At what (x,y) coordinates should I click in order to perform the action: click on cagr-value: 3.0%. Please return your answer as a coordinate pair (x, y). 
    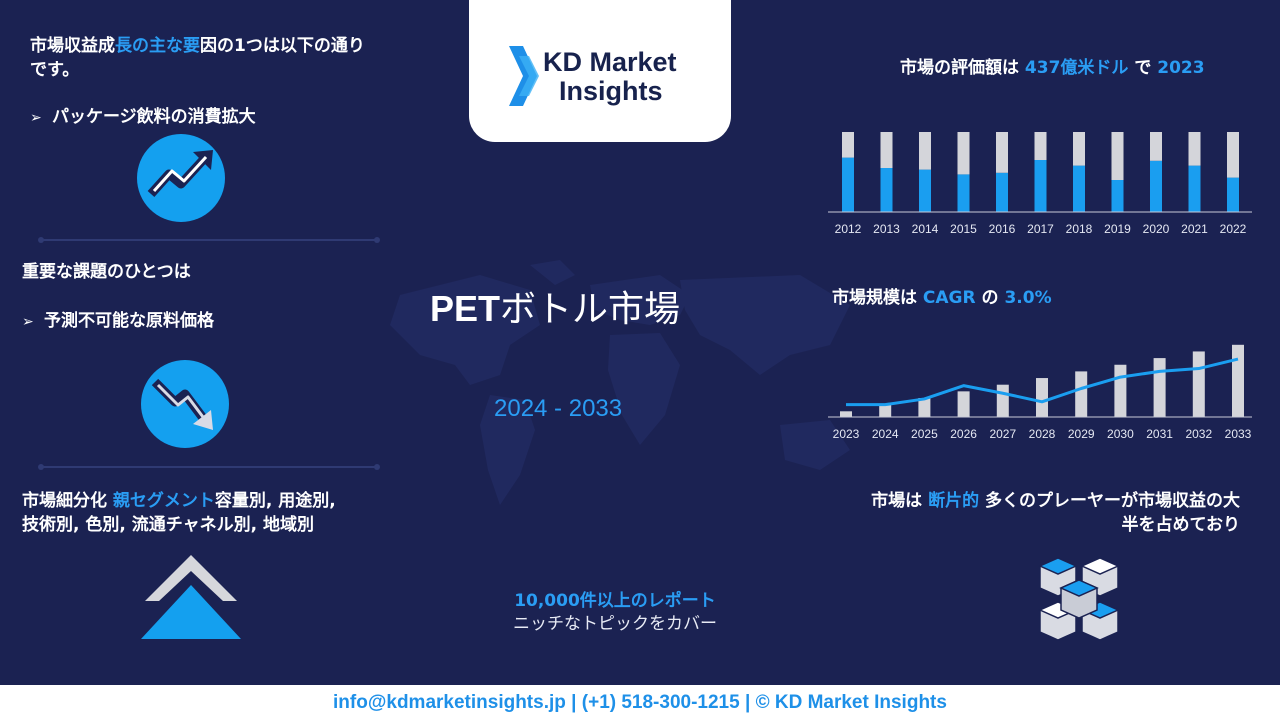
    Looking at the image, I should click on (1028, 298).